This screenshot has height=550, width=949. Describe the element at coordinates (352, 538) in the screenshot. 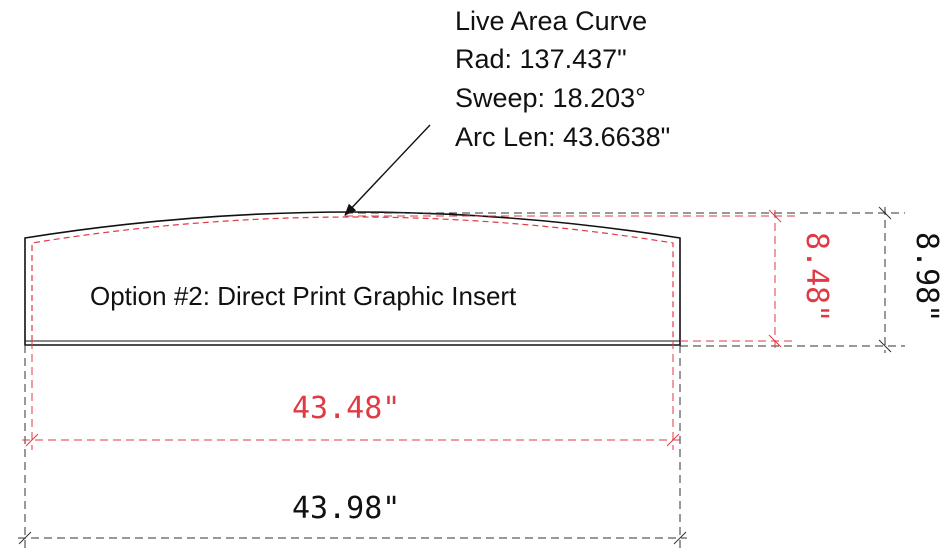

I see `overall-width-dimension` at that location.